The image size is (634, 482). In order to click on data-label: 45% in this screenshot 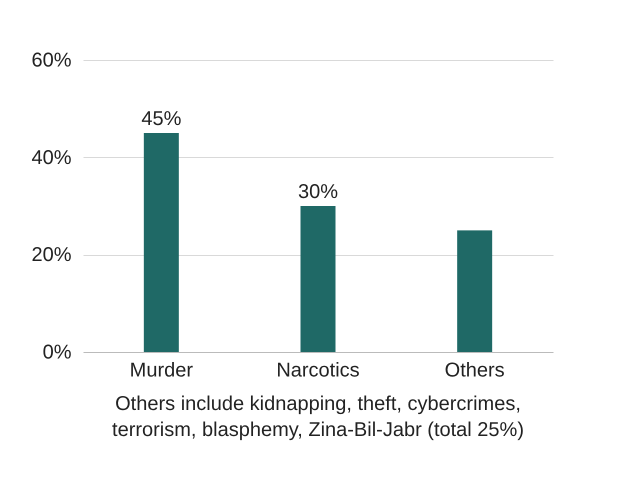, I will do `click(161, 119)`.